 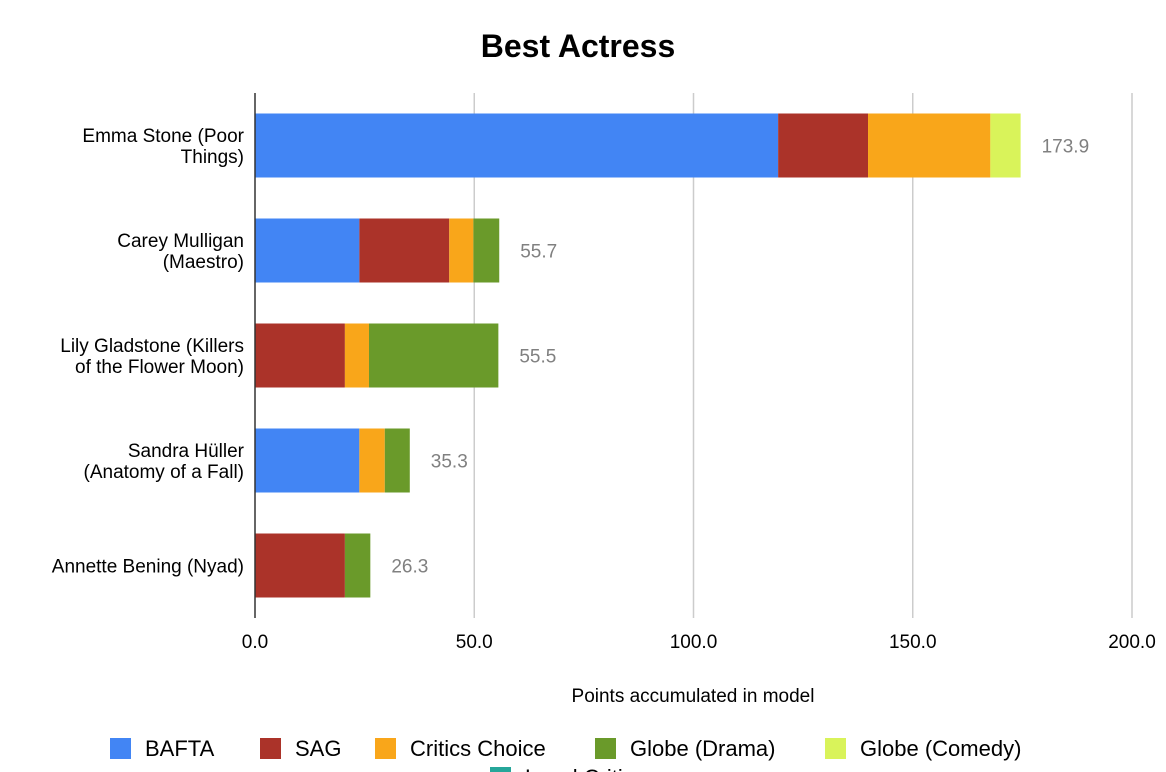 I want to click on bar-total-label: 35.3, so click(x=449, y=462).